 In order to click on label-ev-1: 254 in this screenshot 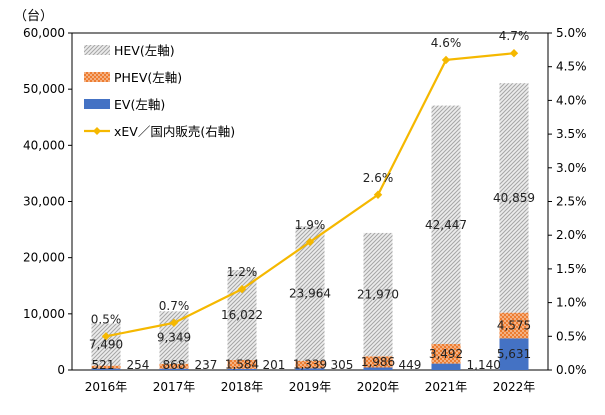, I will do `click(138, 365)`.